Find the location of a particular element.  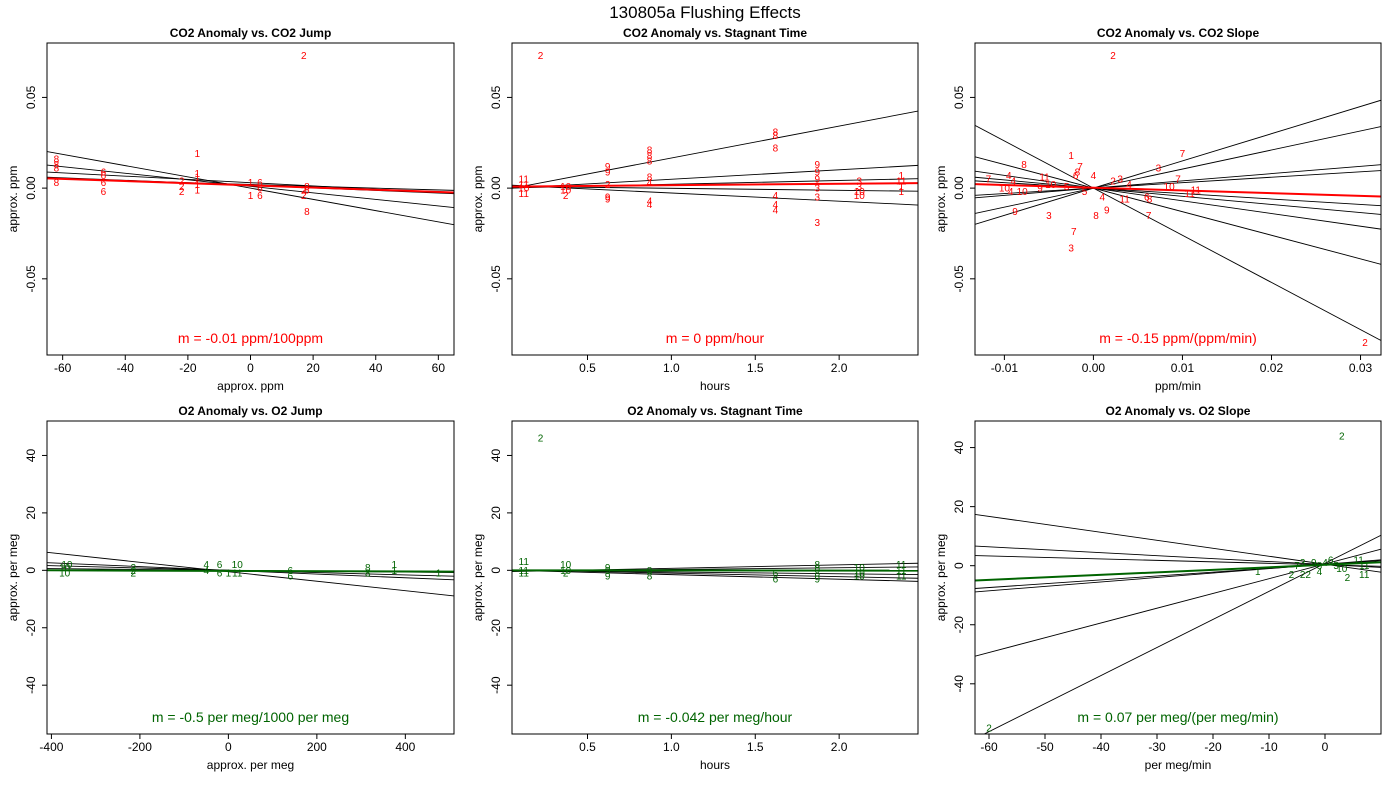

y-tick-label: 0.00 is located at coordinates (31, 188).